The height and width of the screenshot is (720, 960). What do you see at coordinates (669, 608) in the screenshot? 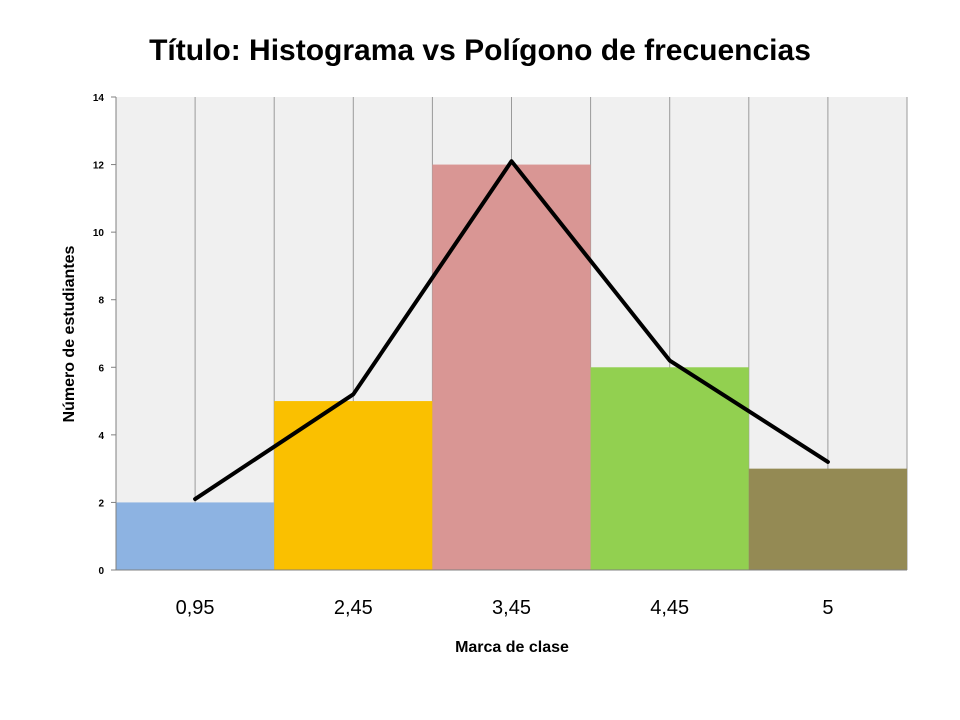
I see `x-tick-label: 4,45` at bounding box center [669, 608].